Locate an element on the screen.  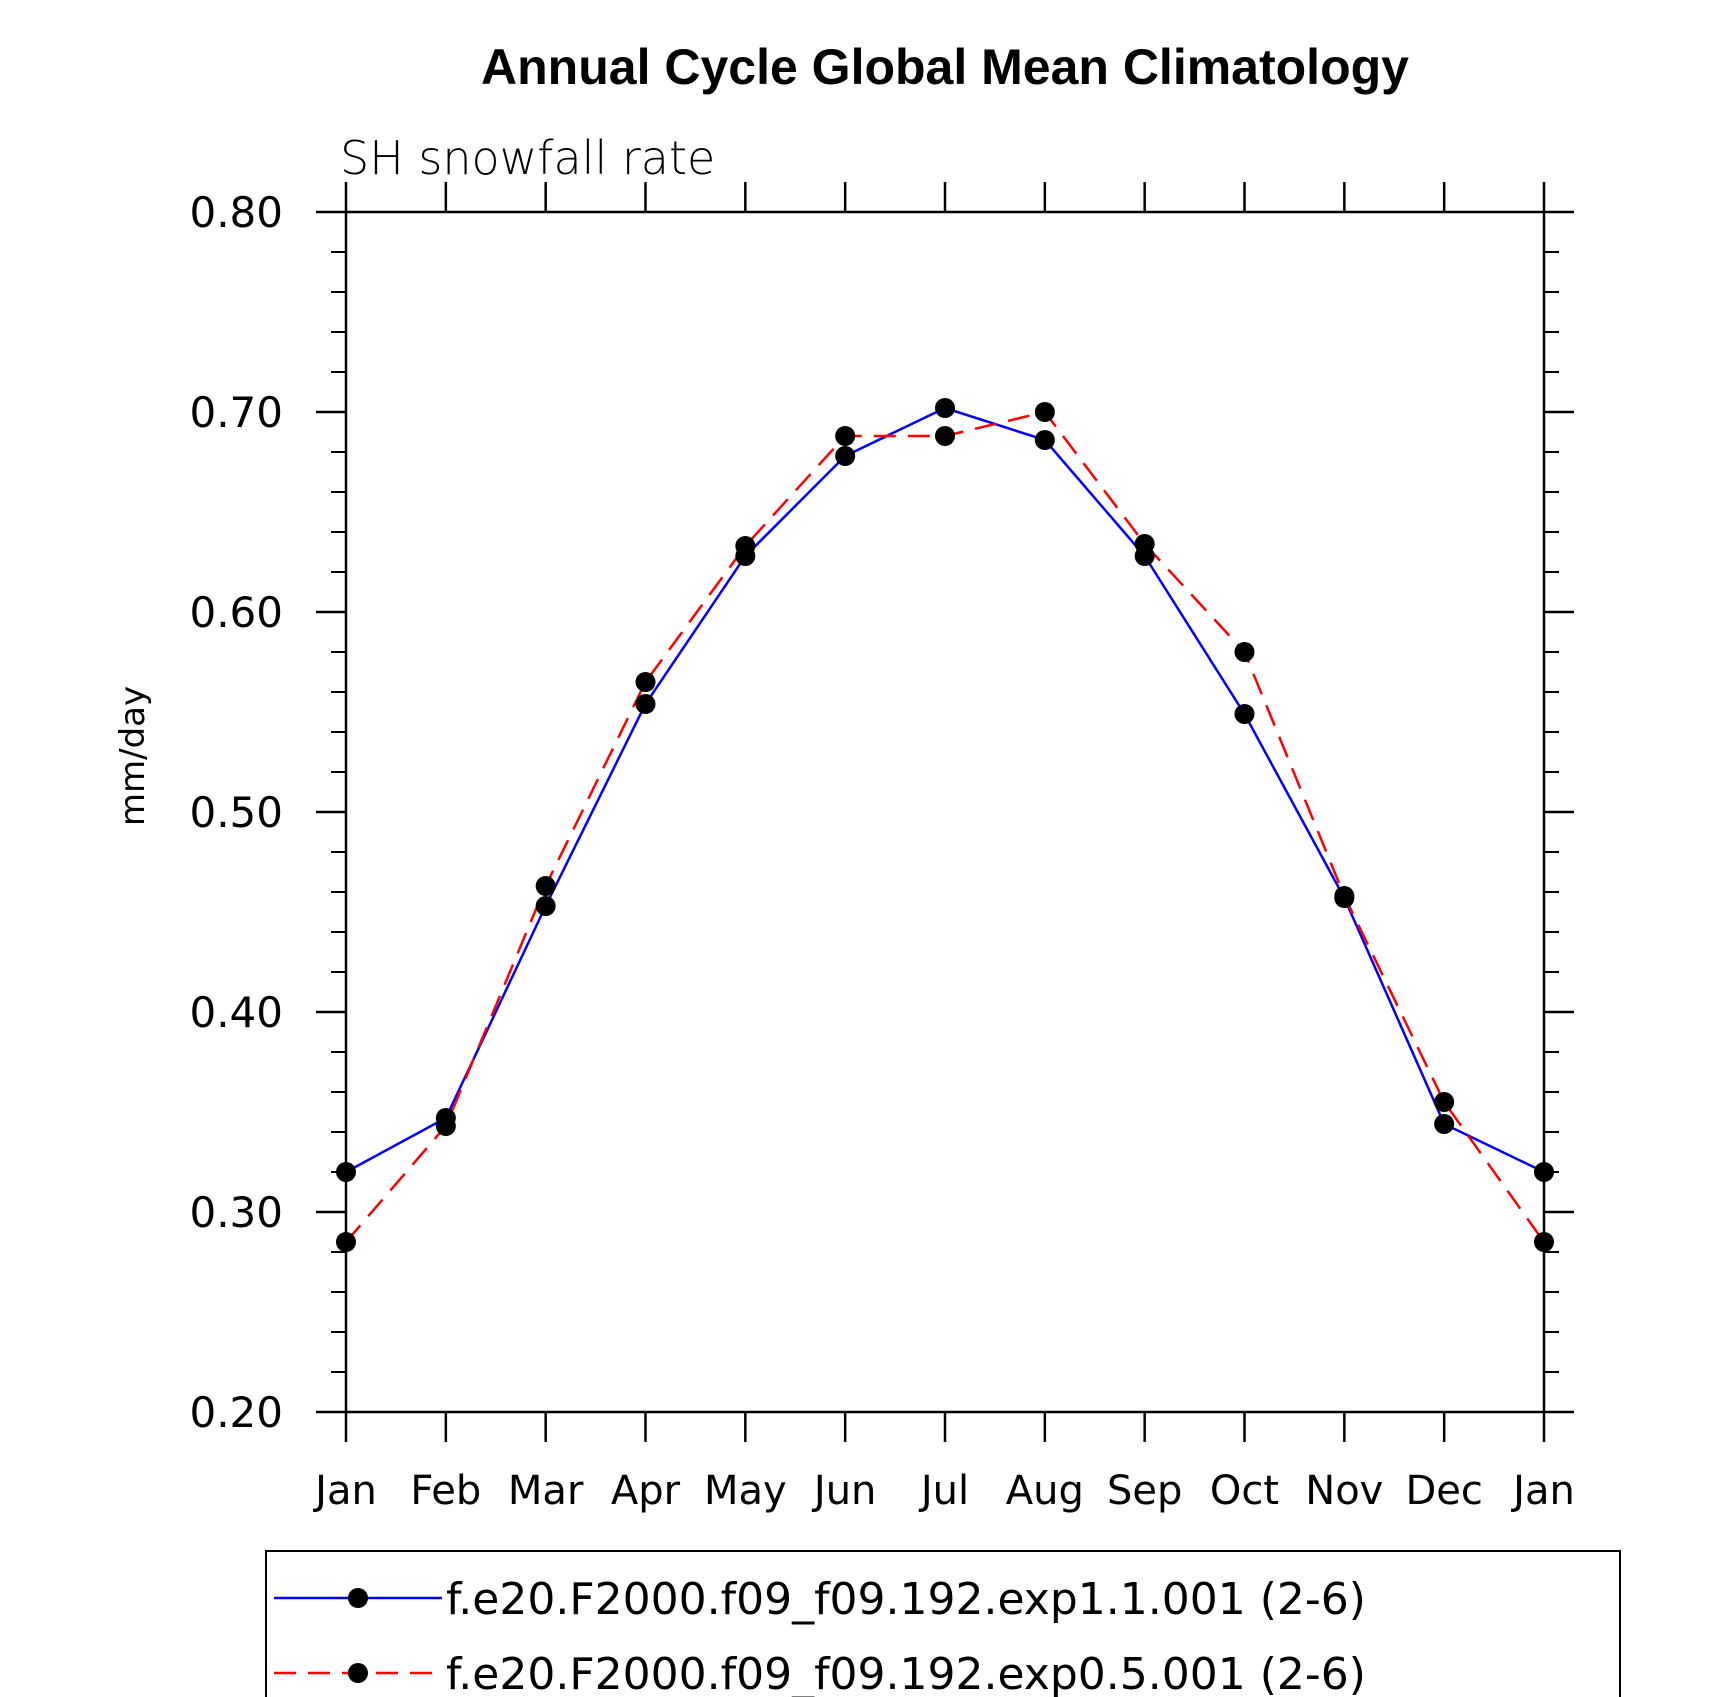
ytick-label: 0.80 is located at coordinates (236, 212).